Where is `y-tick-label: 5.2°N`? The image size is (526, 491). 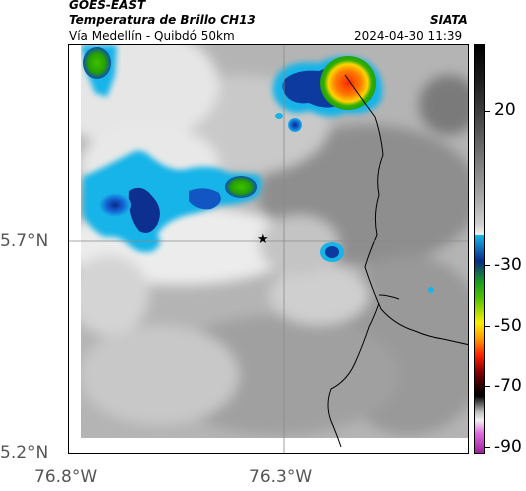
y-tick-label: 5.2°N is located at coordinates (24, 453).